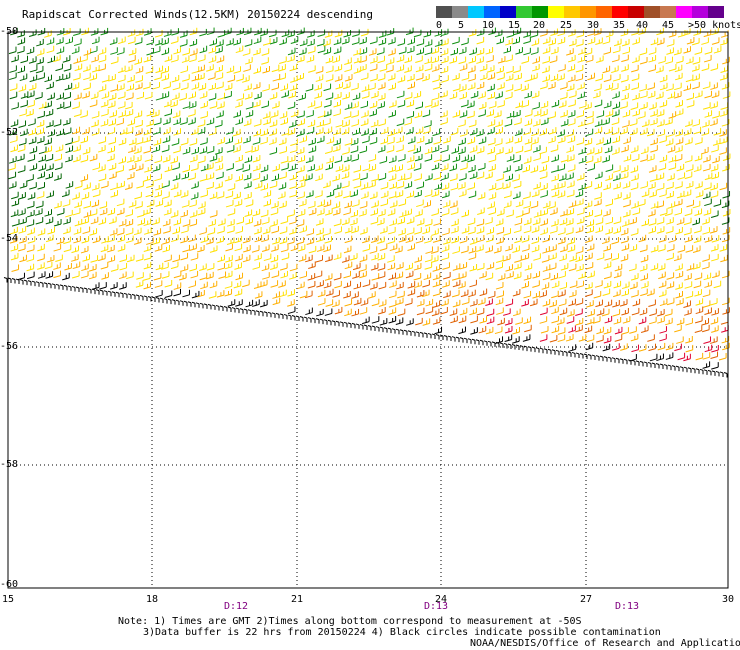  I want to click on legend-label: 40, so click(642, 25).